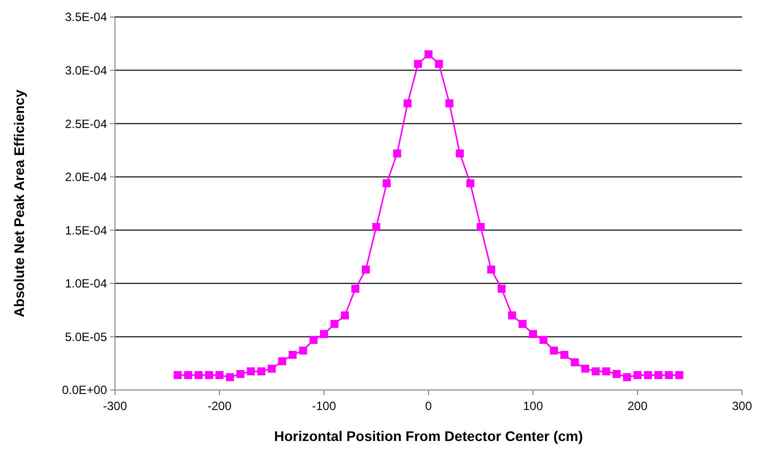  Describe the element at coordinates (86, 70) in the screenshot. I see `y-tick-label: 3.0E-04` at that location.